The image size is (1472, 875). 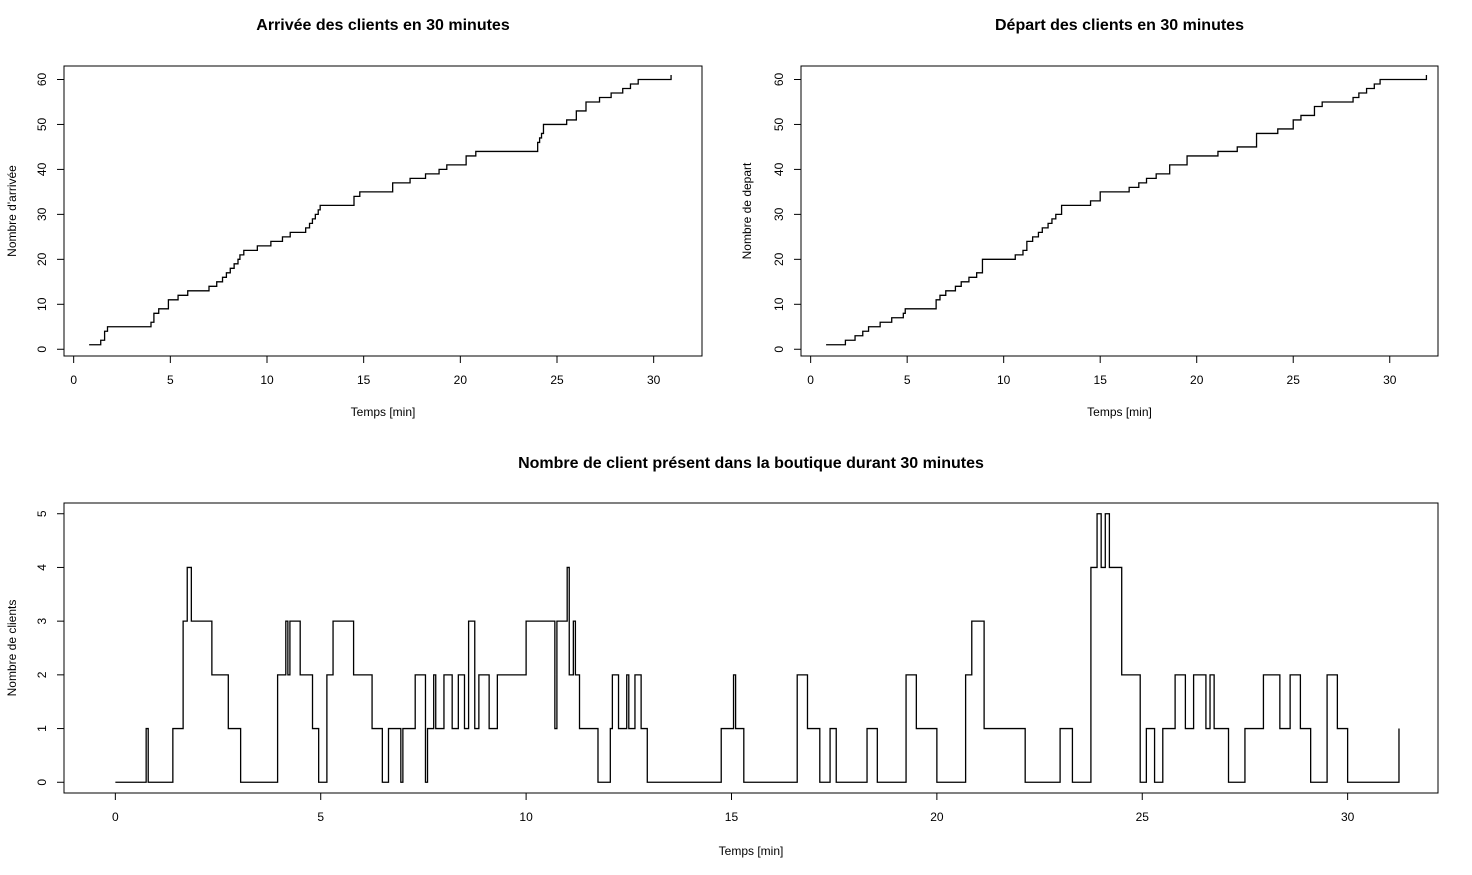 What do you see at coordinates (12, 211) in the screenshot?
I see `y-axis-label: Nombre d'arrivée` at bounding box center [12, 211].